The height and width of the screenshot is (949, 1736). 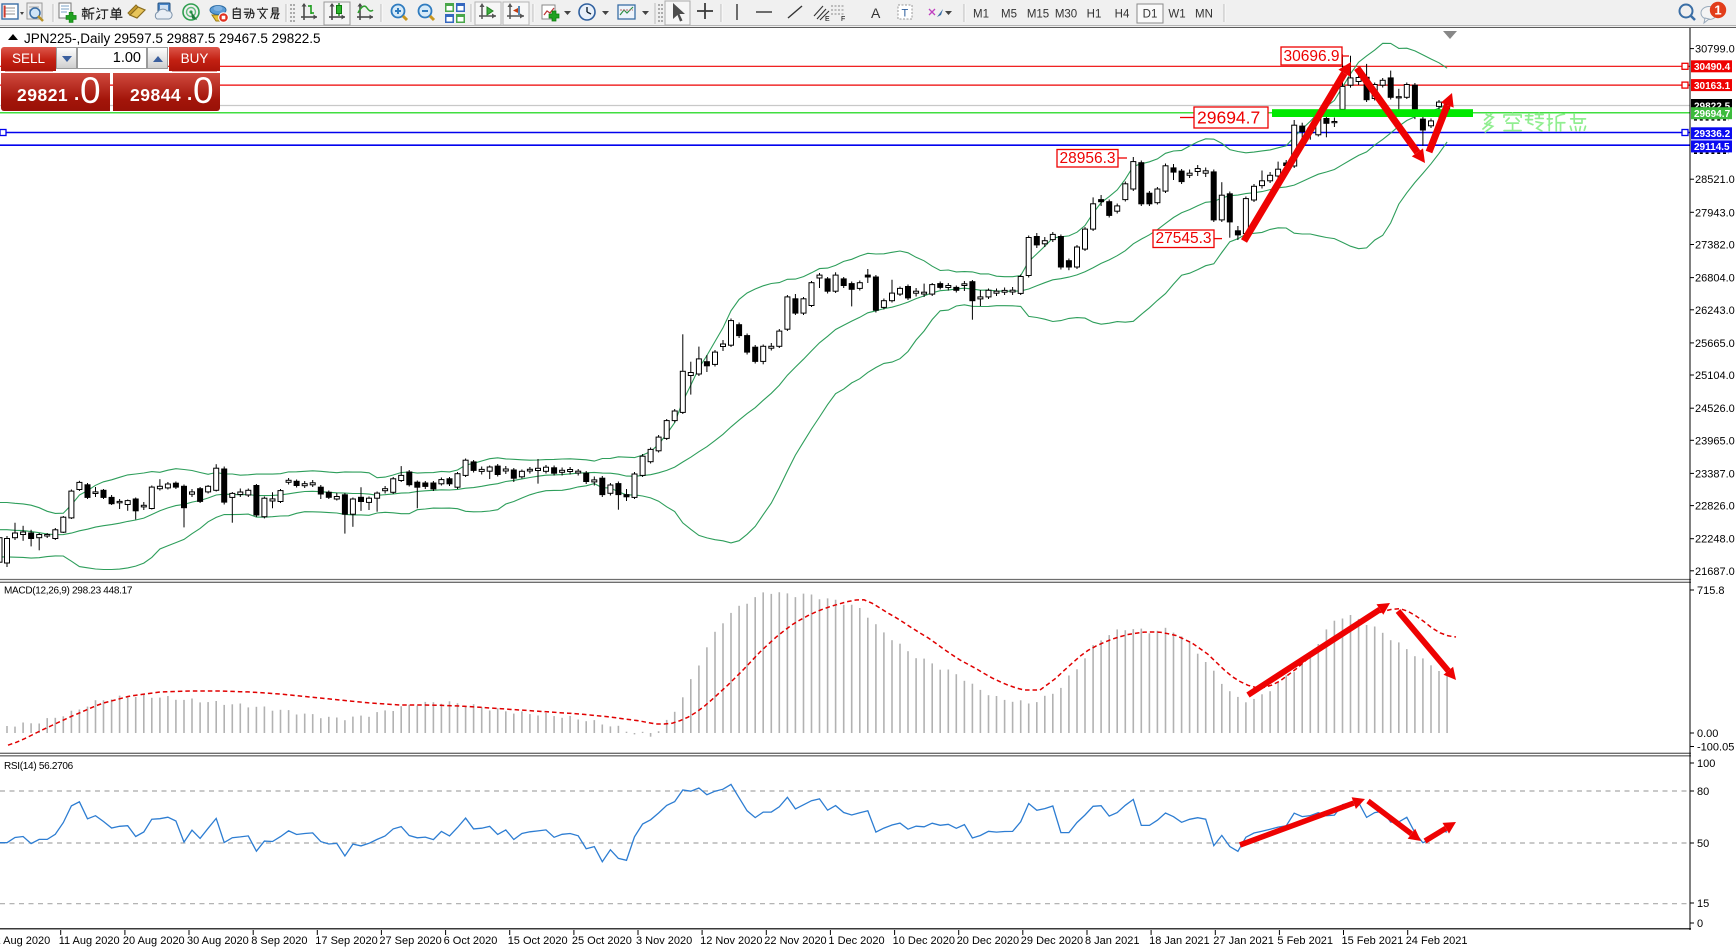 I want to click on svg-text: 1 Dec 2020, so click(x=856, y=941).